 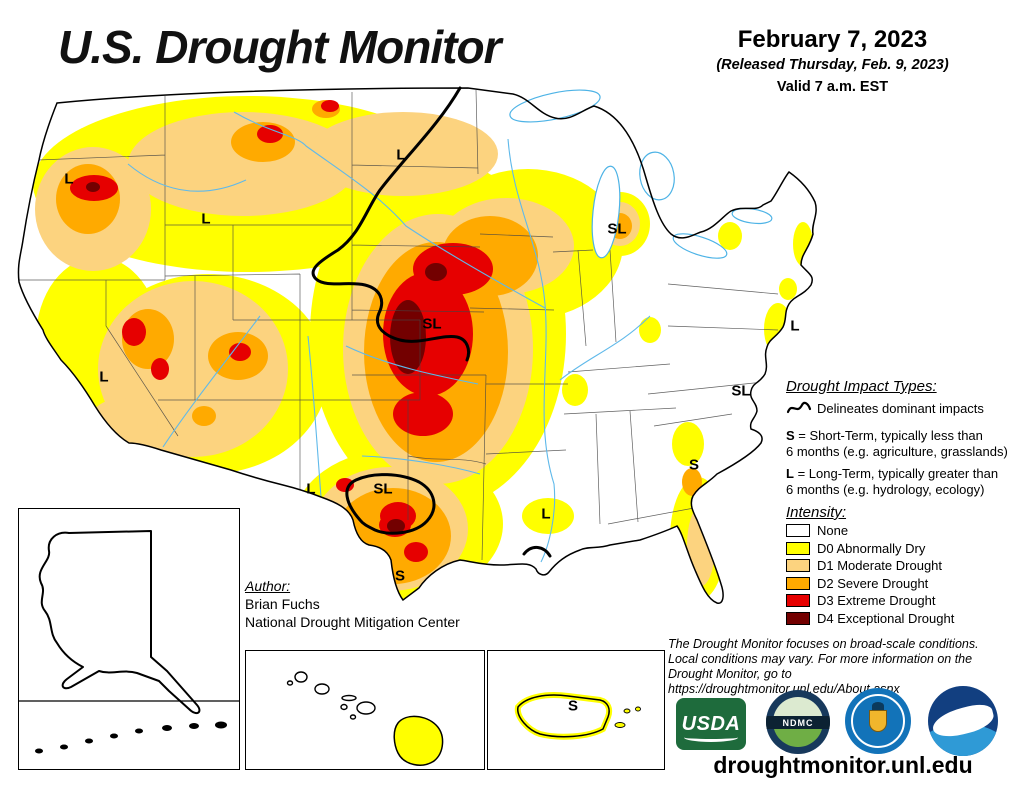 I want to click on intensity-heading: Intensity:, so click(x=816, y=512).